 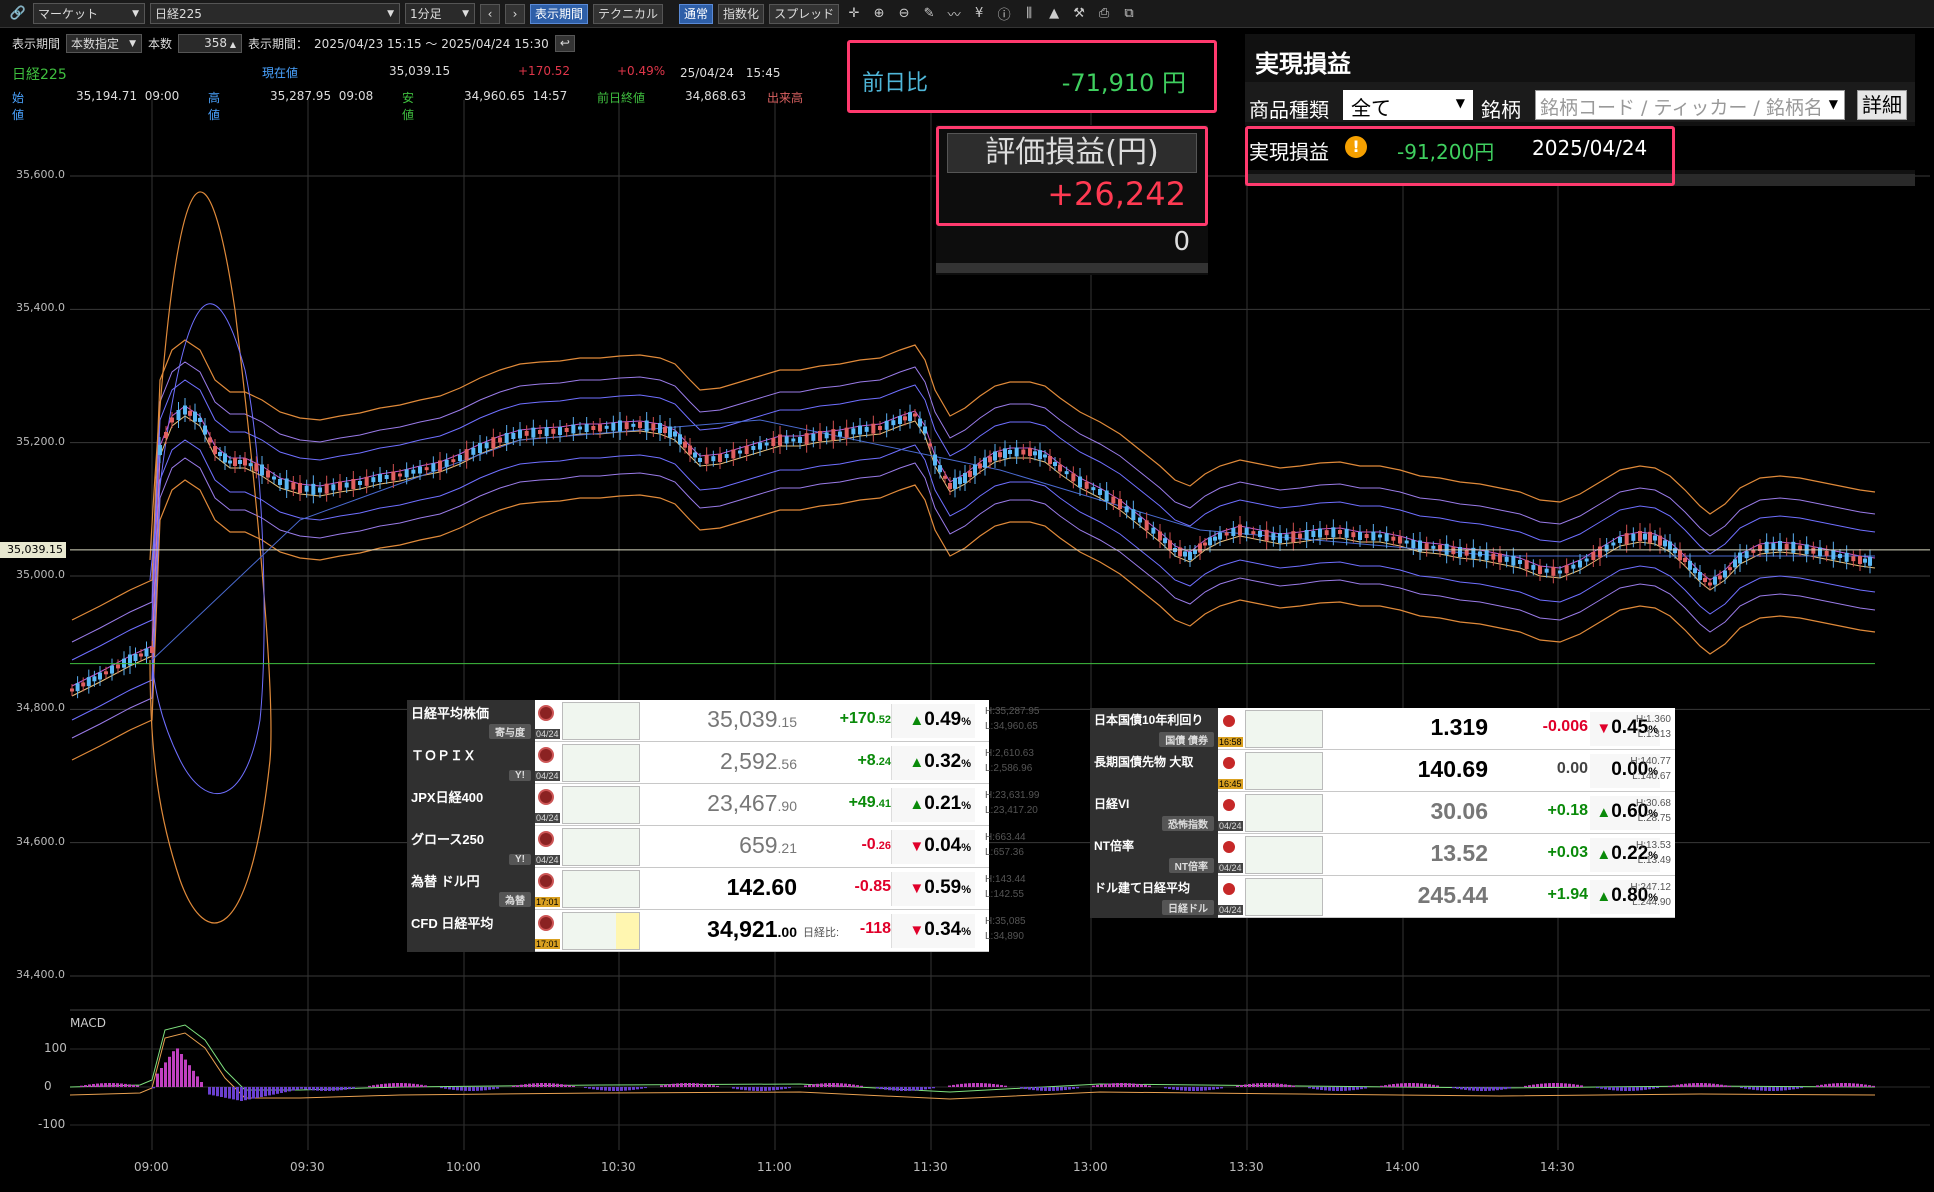 I want to click on candle-icon: ⫼, so click(x=1029, y=13).